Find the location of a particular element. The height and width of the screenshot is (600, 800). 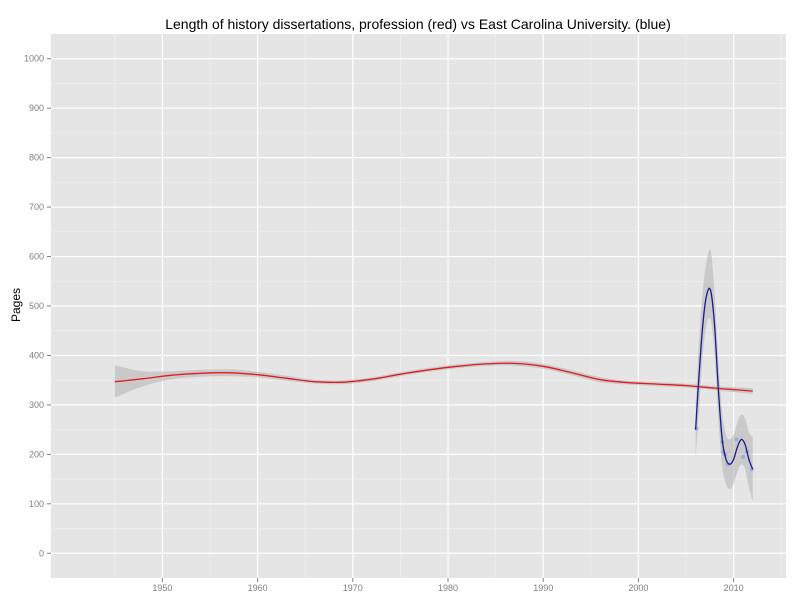

confidence-ribbon-profession is located at coordinates (433, 379).